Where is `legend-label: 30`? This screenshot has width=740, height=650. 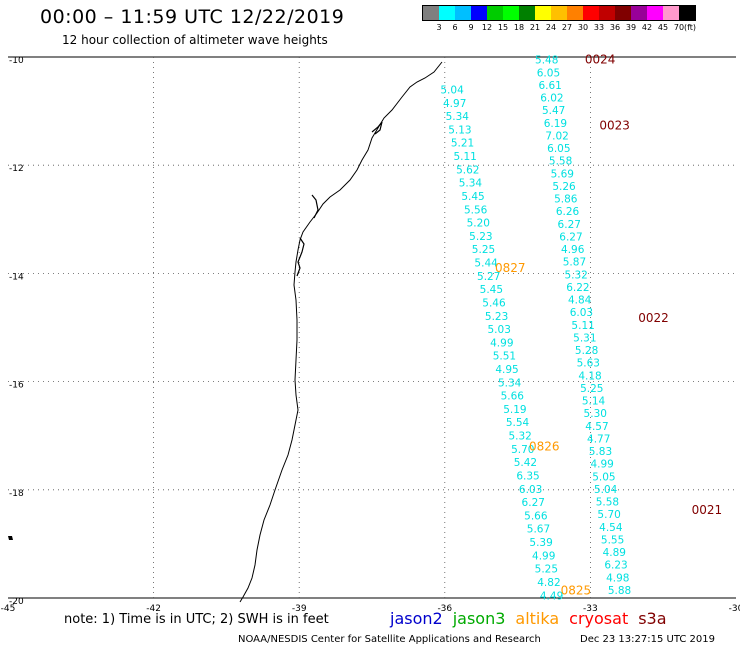
legend-label: 30 is located at coordinates (583, 27).